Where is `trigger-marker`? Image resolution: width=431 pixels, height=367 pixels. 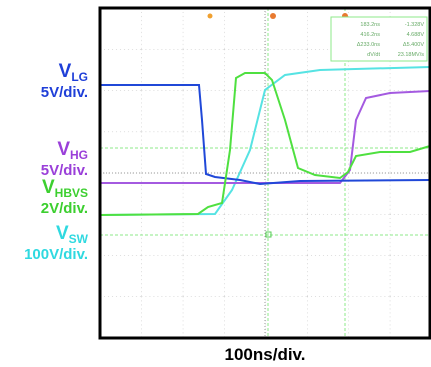
trigger-marker is located at coordinates (210, 16).